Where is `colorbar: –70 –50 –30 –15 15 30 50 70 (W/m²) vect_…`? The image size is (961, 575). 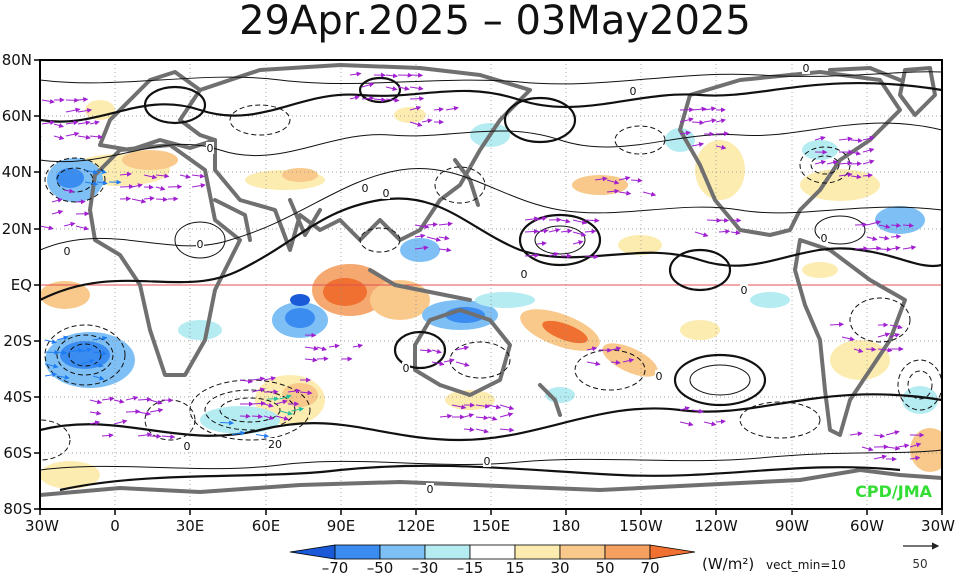 colorbar: –70 –50 –30 –15 15 30 50 70 (W/m²) vect_… is located at coordinates (567, 559).